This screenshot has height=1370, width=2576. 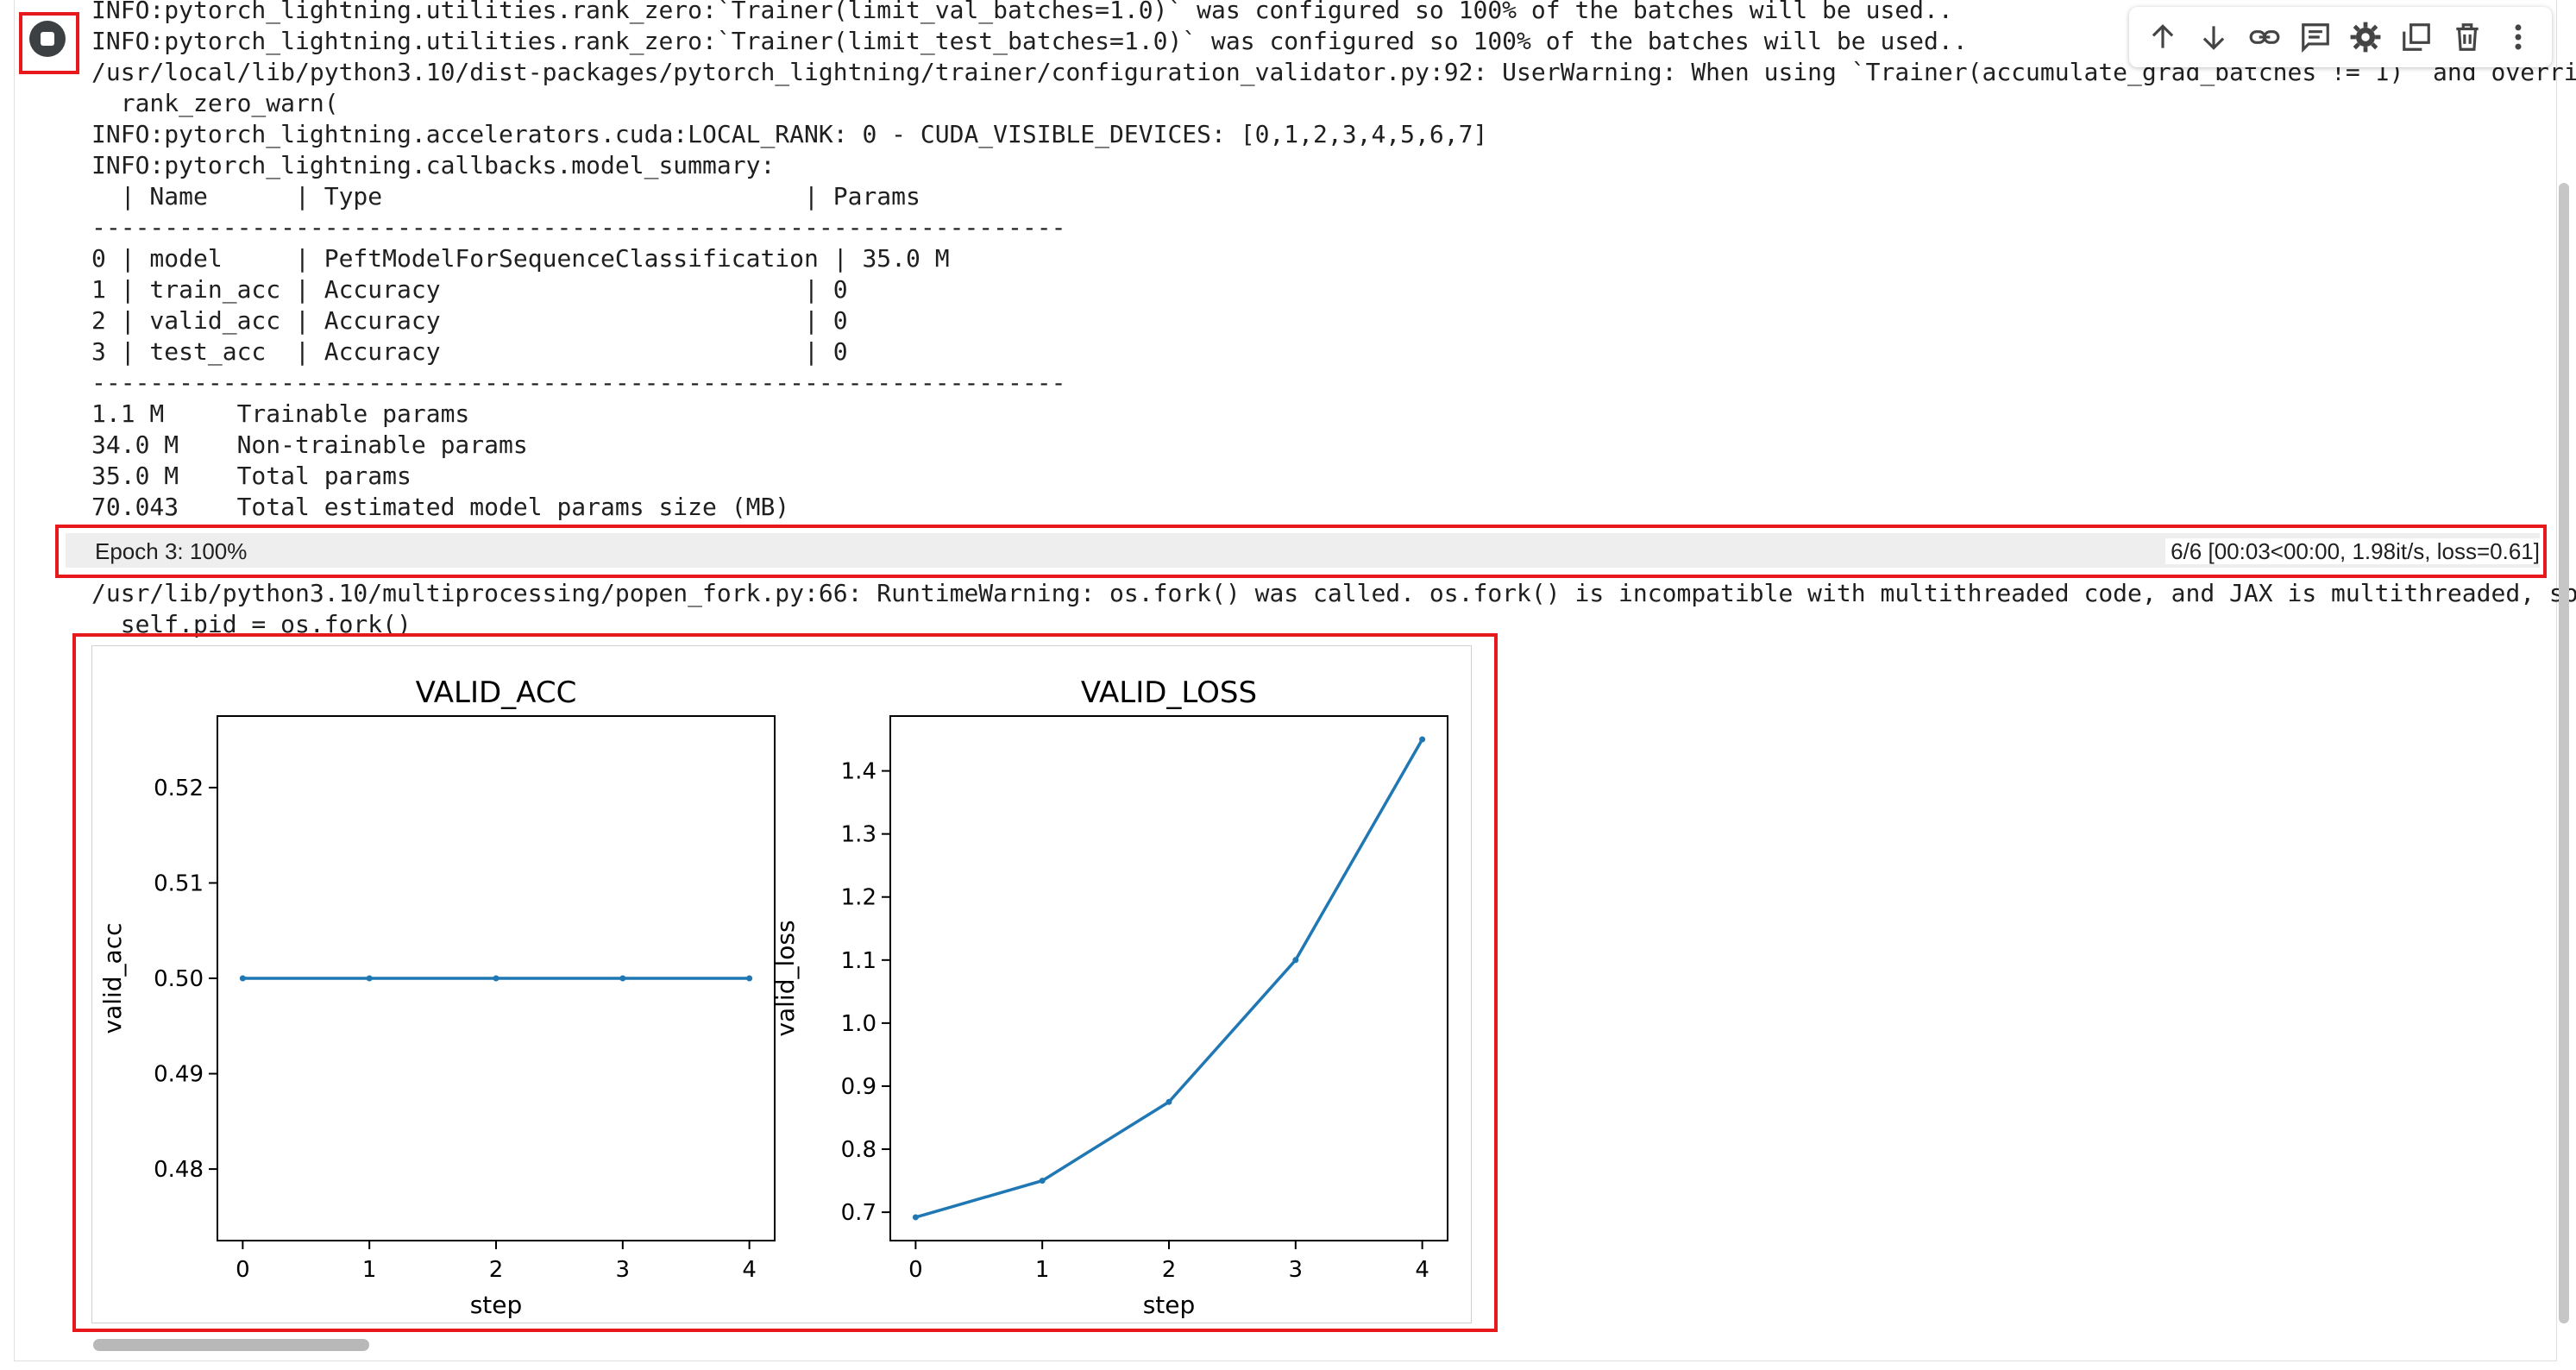 What do you see at coordinates (309, 444) in the screenshot?
I see `log-line: 34.0 M Non-trainable params` at bounding box center [309, 444].